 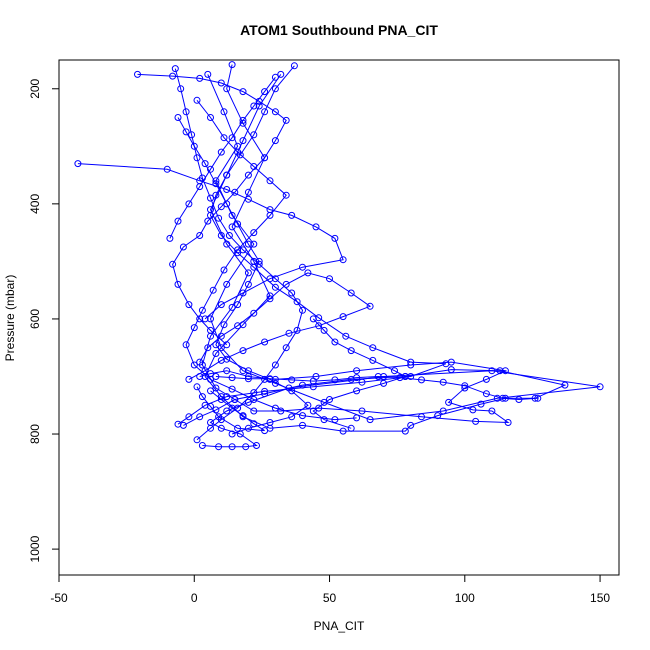 I want to click on y-tick-label: 800, so click(x=35, y=434).